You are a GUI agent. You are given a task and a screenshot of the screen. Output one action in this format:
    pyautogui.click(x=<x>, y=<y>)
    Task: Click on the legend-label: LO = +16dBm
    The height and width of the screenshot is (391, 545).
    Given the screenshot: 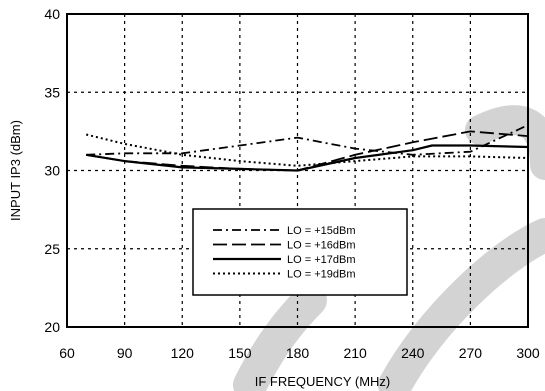 What is the action you would take?
    pyautogui.click(x=321, y=246)
    